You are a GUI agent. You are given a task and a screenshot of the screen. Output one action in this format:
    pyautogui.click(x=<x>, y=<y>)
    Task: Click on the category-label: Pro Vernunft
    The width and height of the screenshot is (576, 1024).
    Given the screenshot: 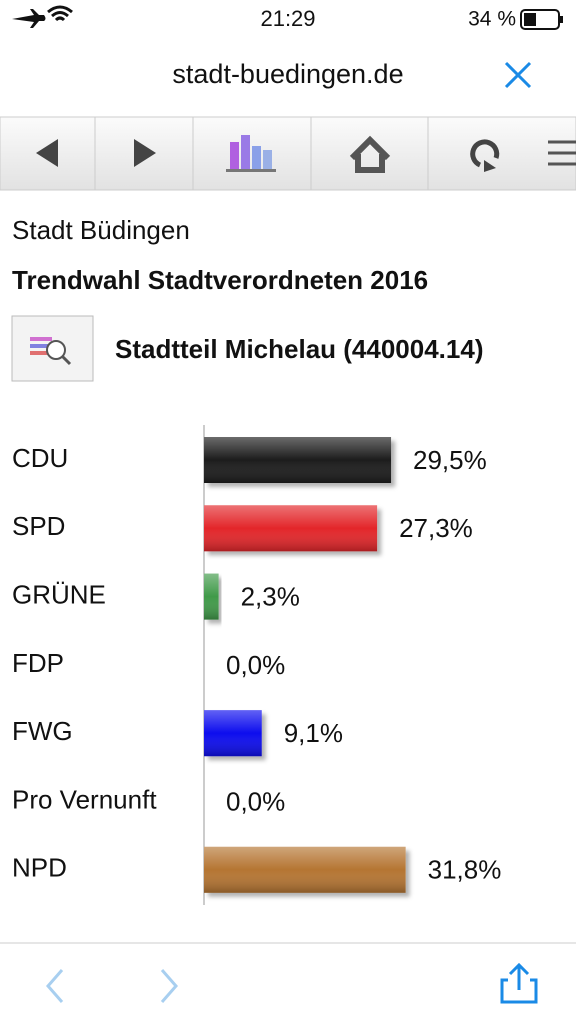 What is the action you would take?
    pyautogui.click(x=84, y=799)
    